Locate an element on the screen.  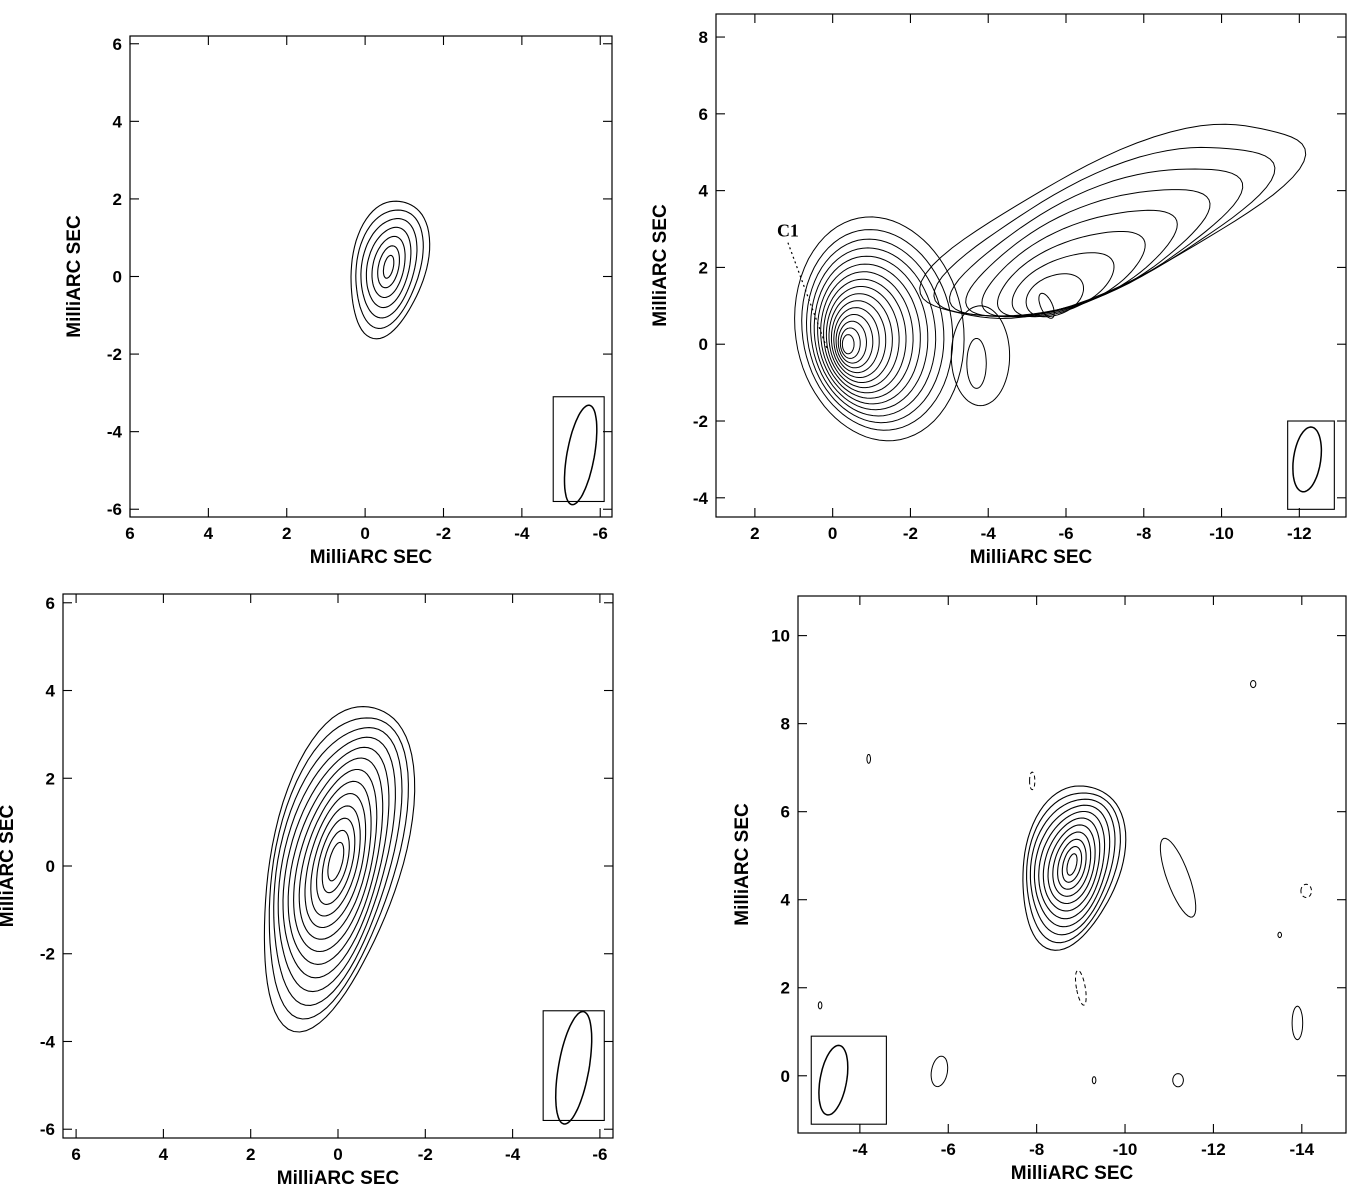
y-tick-label: 8 is located at coordinates (785, 724).